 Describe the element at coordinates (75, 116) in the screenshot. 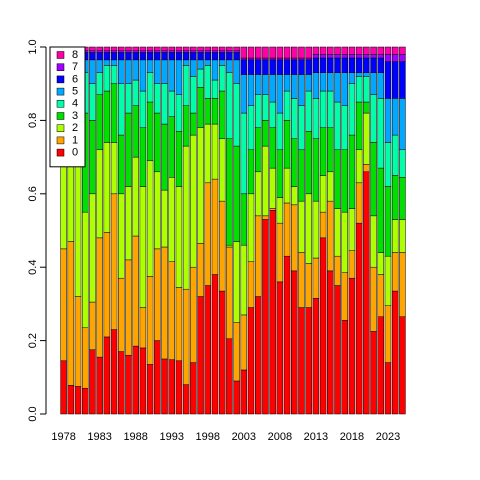

I see `legend-label: 3` at that location.